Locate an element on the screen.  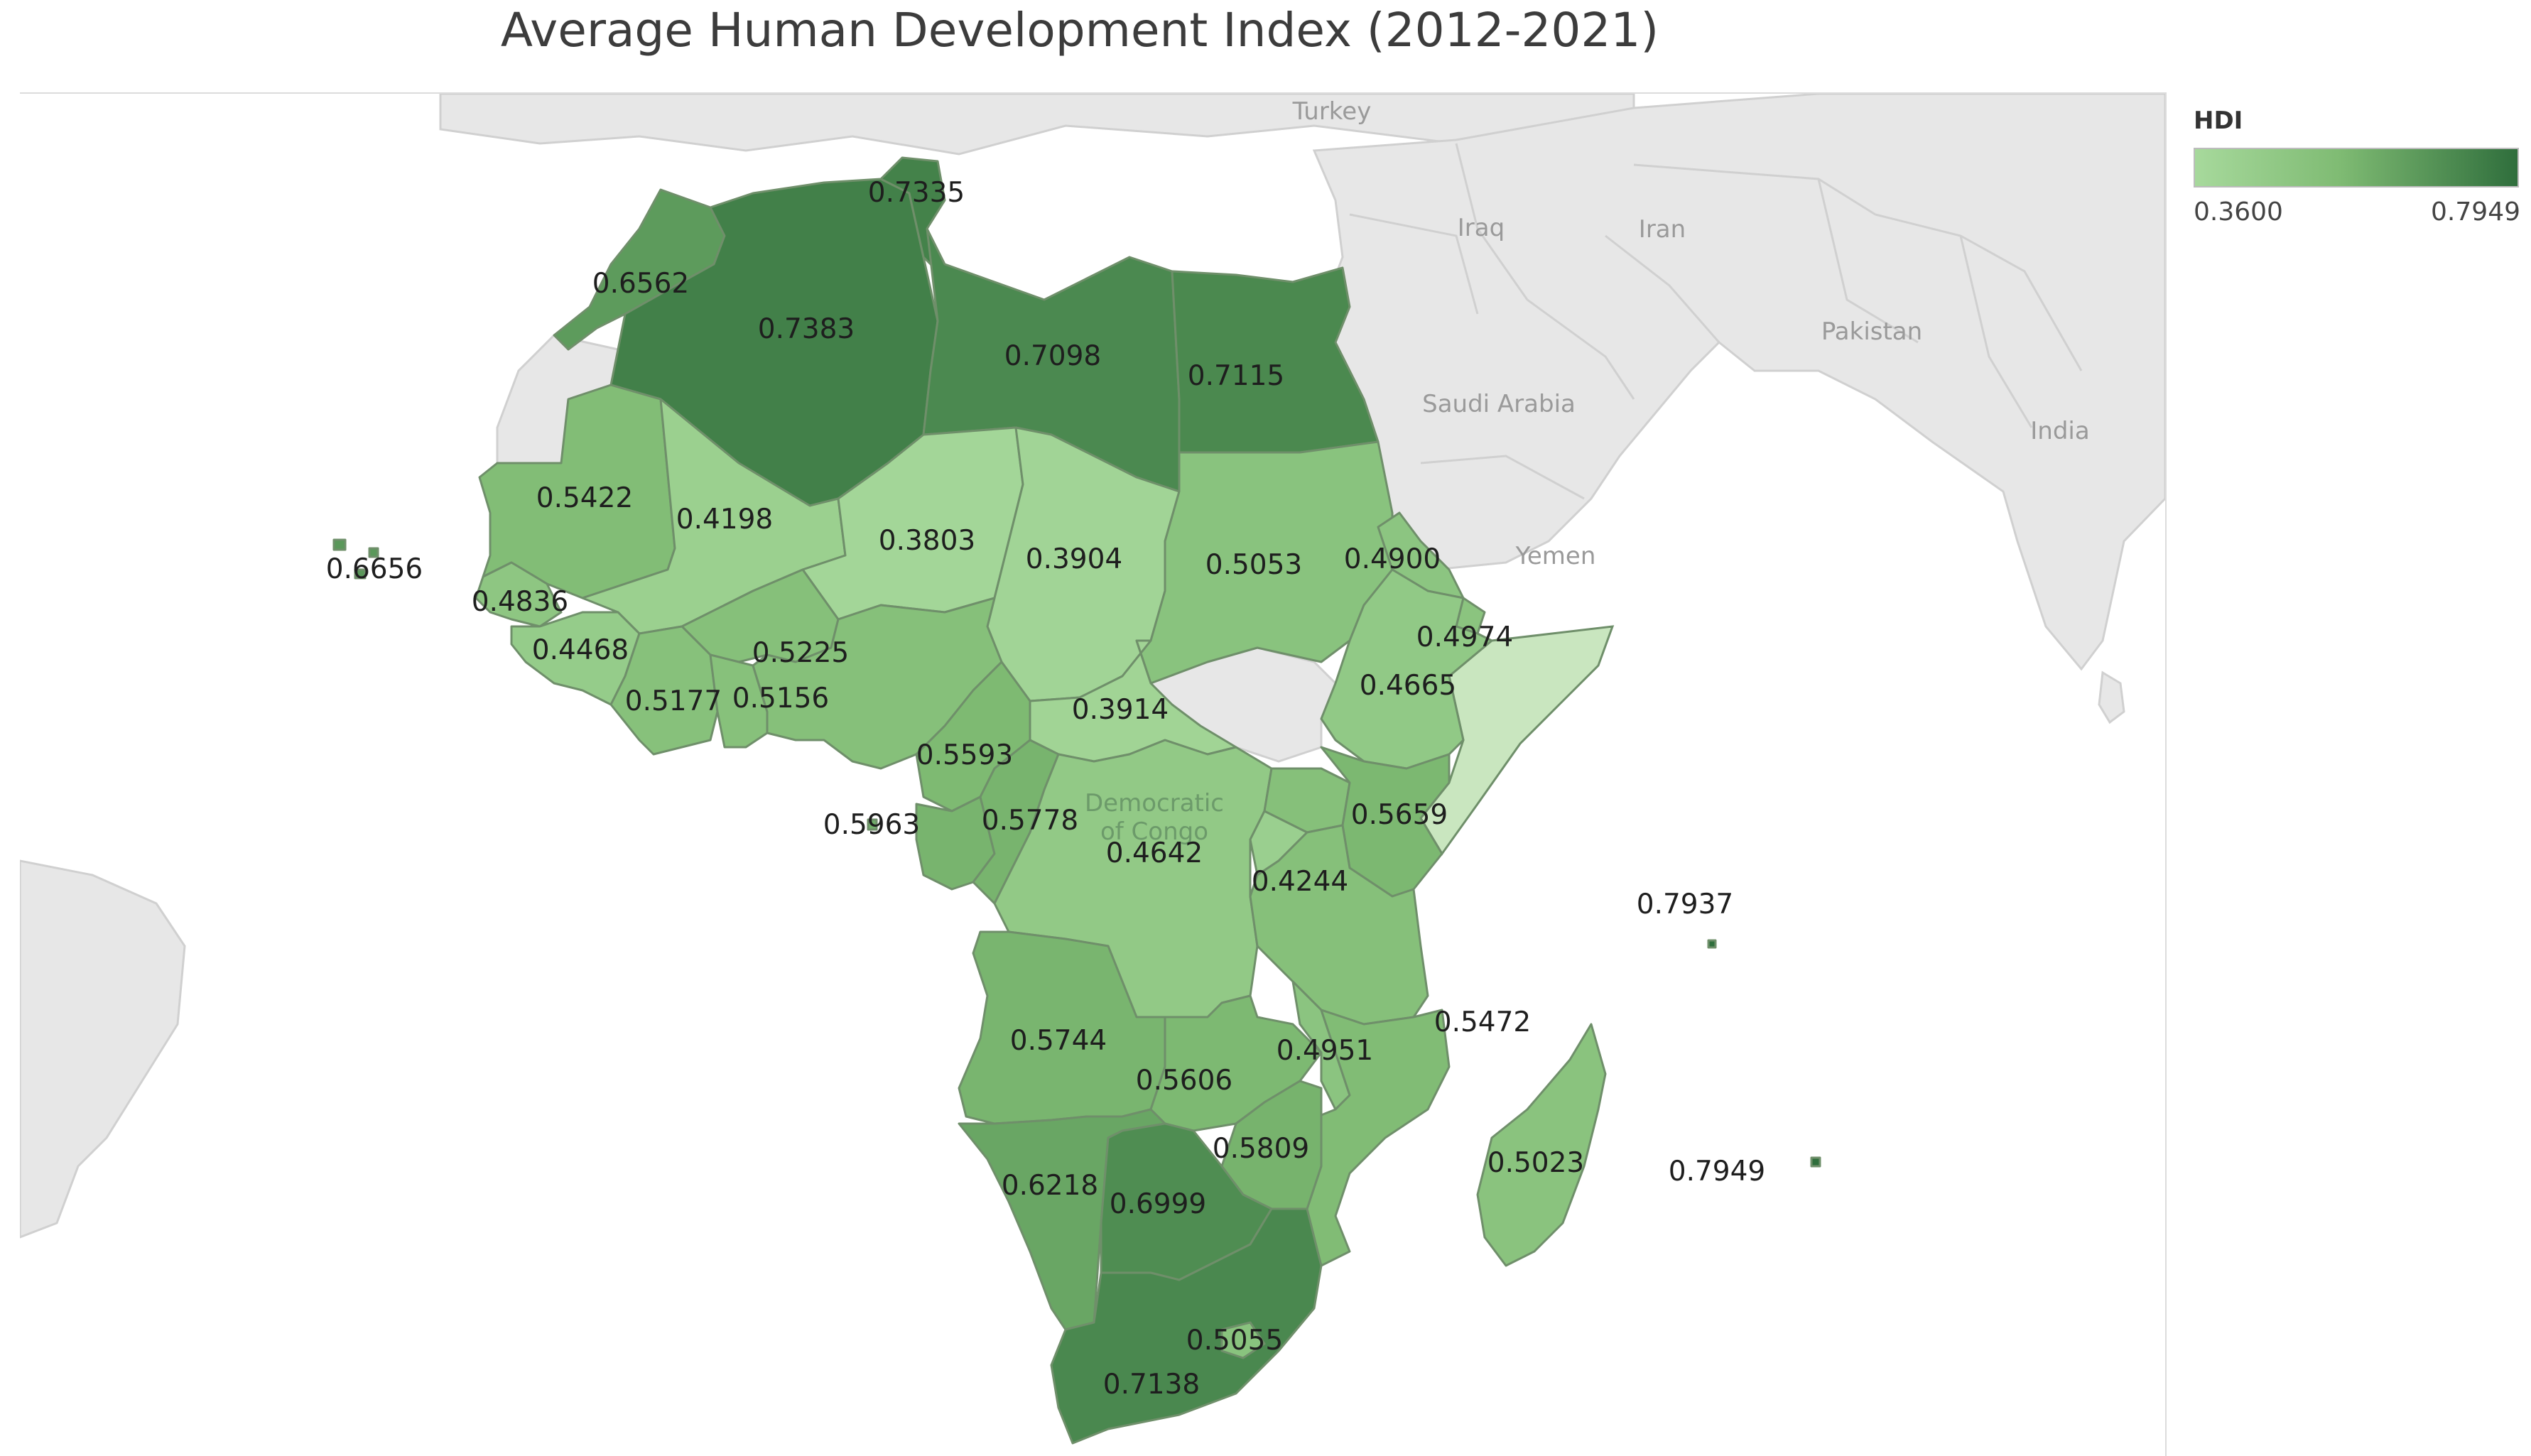
legend-color-bar is located at coordinates (2356, 168).